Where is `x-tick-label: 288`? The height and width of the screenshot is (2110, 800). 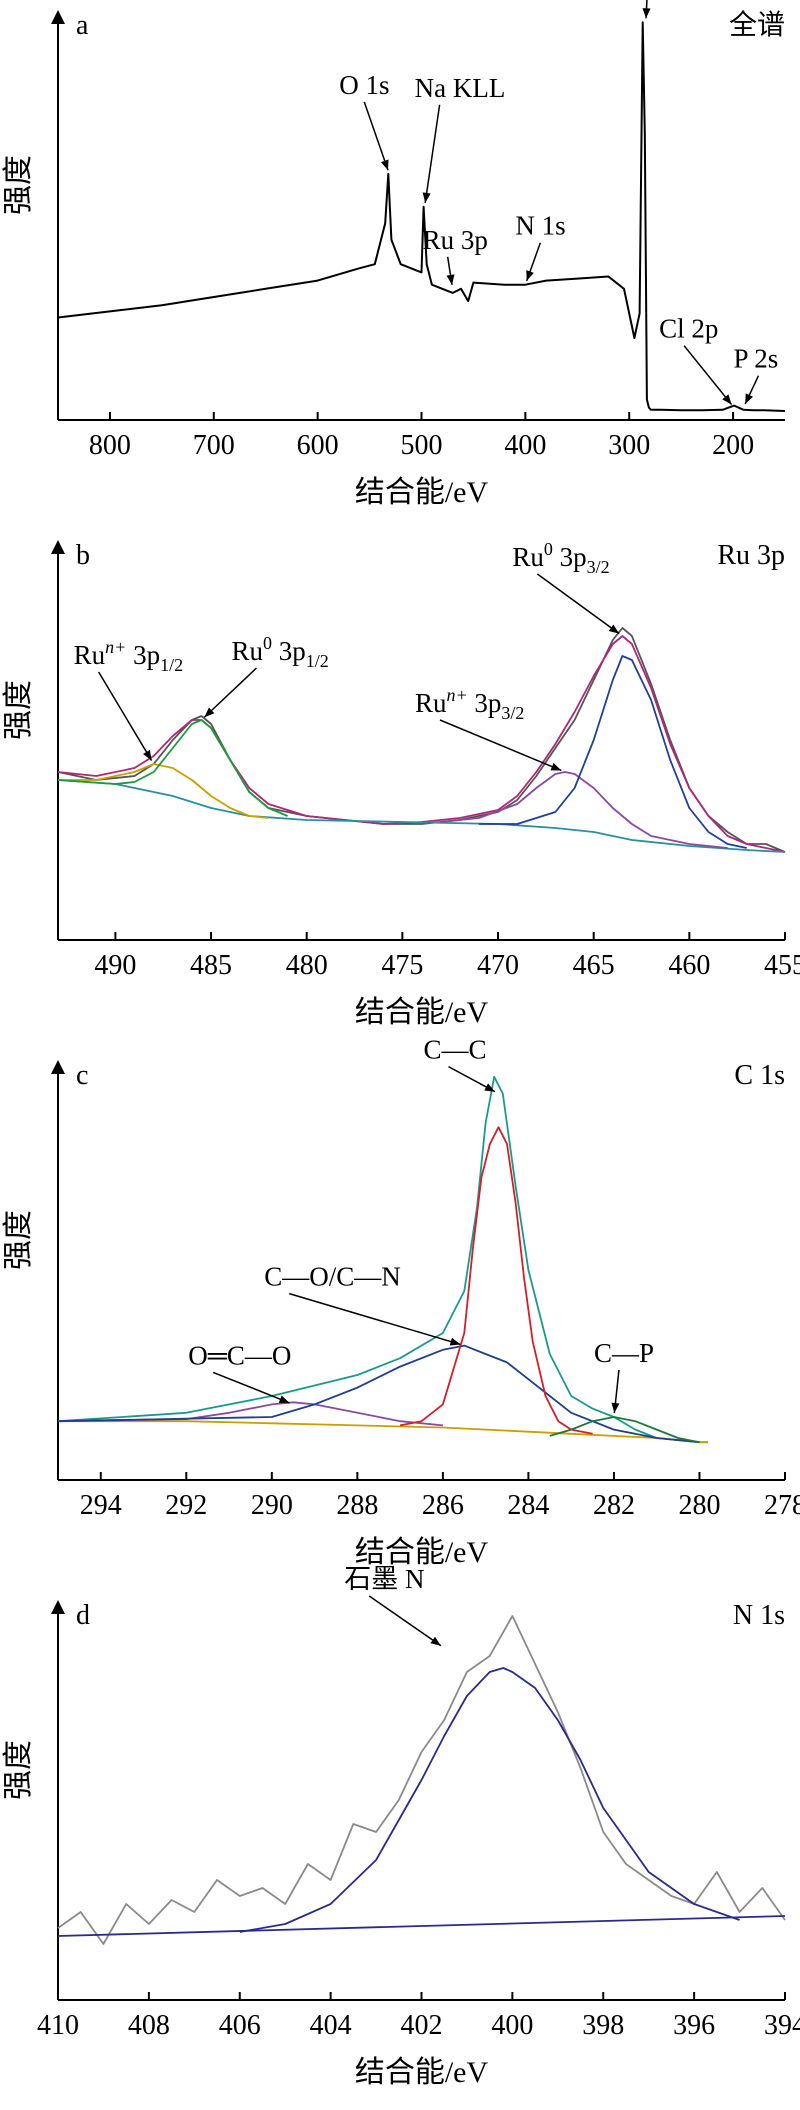
x-tick-label: 288 is located at coordinates (357, 1505).